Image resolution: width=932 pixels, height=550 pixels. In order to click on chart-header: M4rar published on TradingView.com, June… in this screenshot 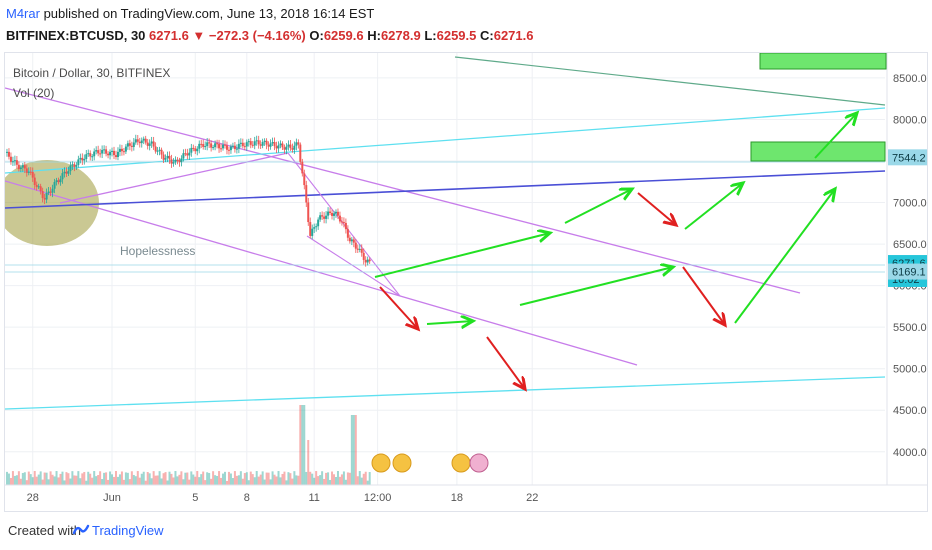, I will do `click(466, 25)`.